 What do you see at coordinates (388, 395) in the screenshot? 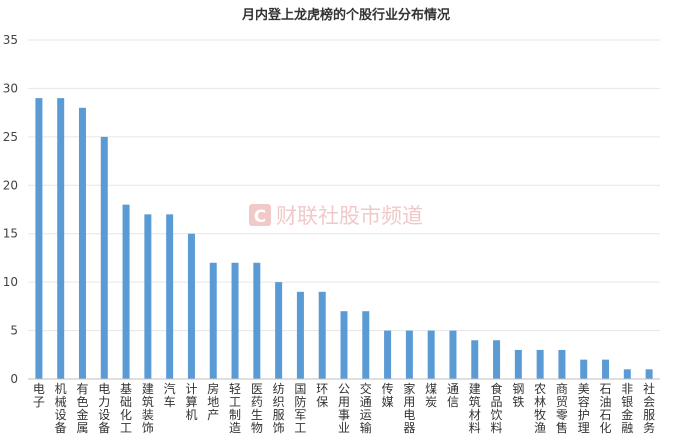
I see `x-tick-label: 传媒` at bounding box center [388, 395].